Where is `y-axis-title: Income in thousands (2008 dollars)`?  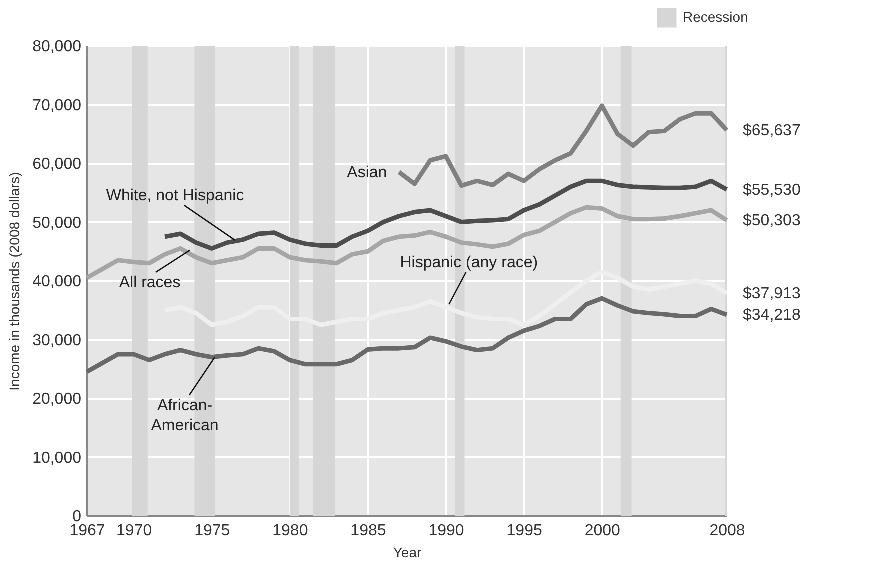
y-axis-title: Income in thousands (2008 dollars) is located at coordinates (14, 281).